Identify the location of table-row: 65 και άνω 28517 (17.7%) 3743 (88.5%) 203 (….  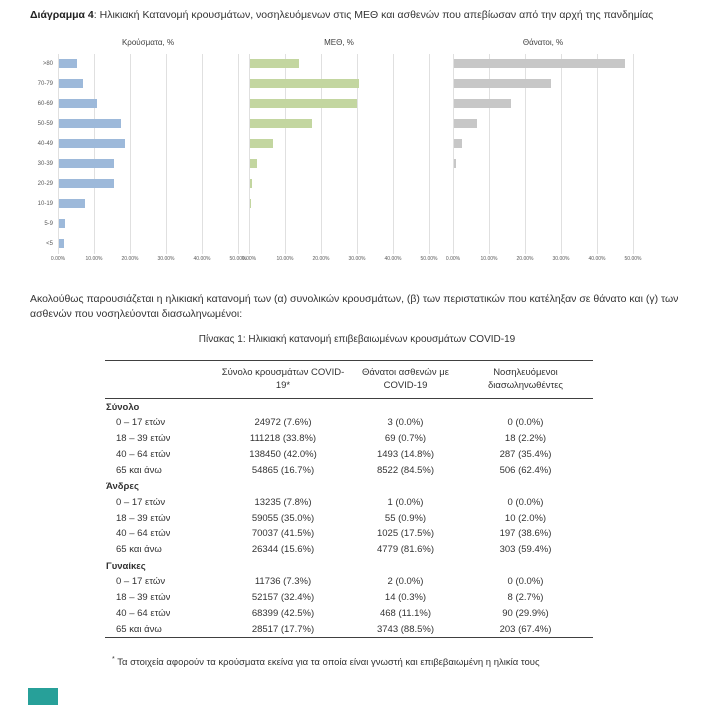
(349, 629).